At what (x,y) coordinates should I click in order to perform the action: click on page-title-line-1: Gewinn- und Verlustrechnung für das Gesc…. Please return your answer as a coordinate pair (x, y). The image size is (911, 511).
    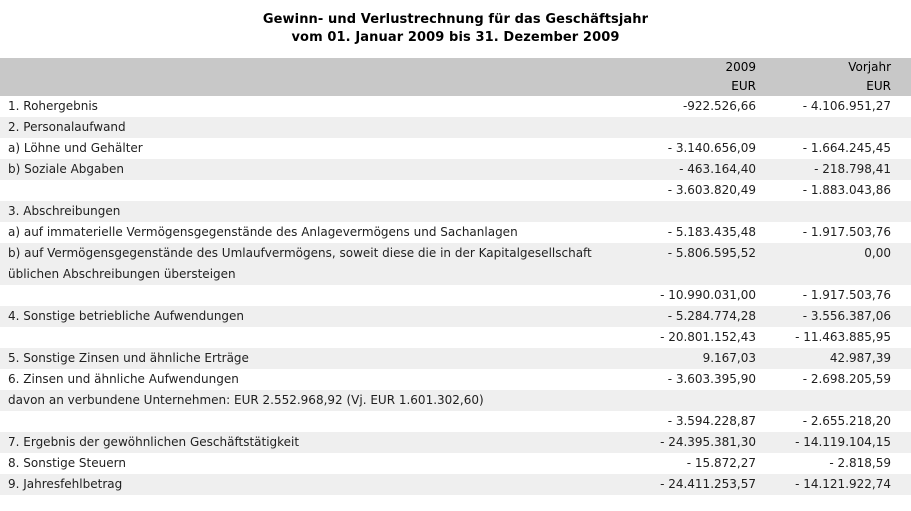
    Looking at the image, I should click on (455, 19).